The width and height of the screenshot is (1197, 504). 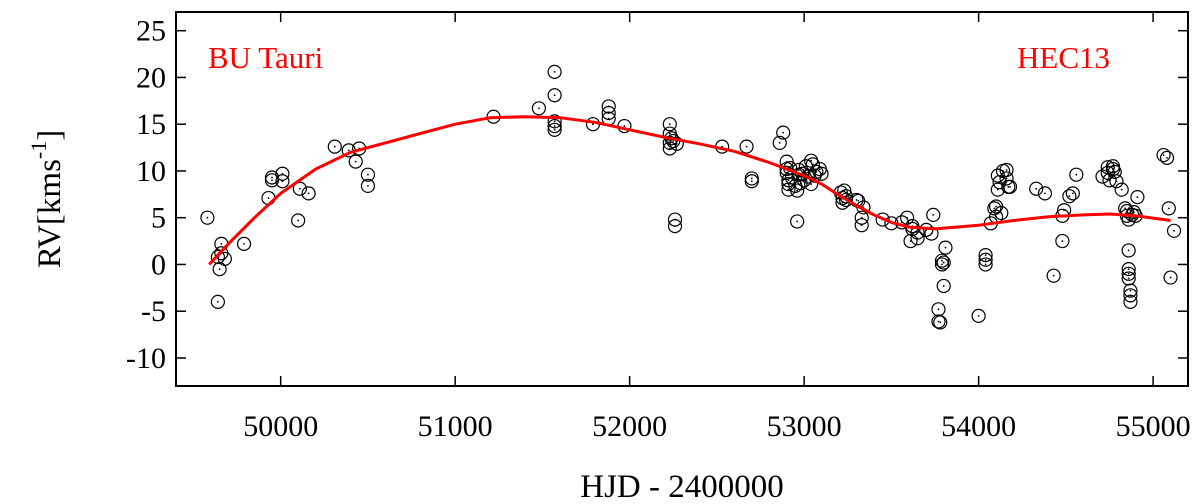 I want to click on y-tick-label: -5, so click(x=153, y=311).